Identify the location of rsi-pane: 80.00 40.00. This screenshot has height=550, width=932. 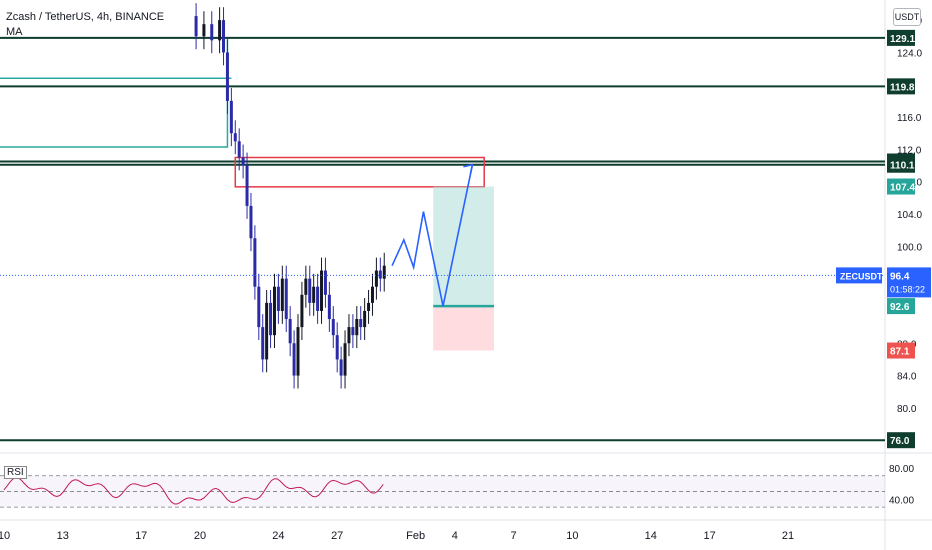
(457, 486).